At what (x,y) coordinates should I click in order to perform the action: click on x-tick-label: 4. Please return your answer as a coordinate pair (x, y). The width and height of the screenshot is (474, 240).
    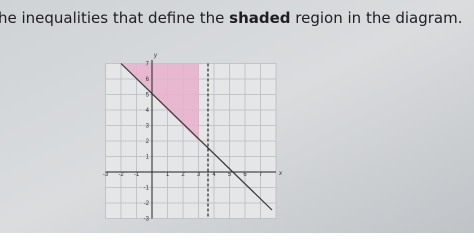
    Looking at the image, I should click on (214, 175).